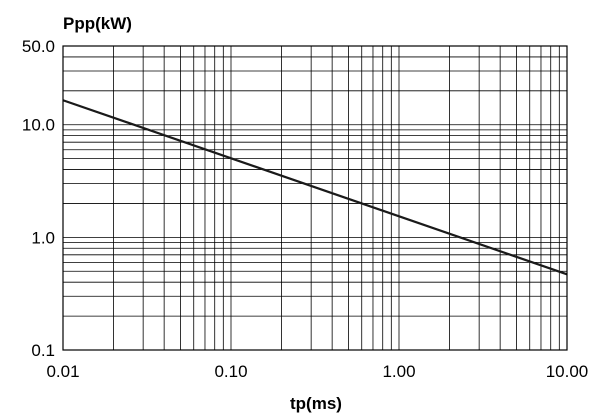 The image size is (594, 416). I want to click on x-axis-title: tp(ms), so click(316, 403).